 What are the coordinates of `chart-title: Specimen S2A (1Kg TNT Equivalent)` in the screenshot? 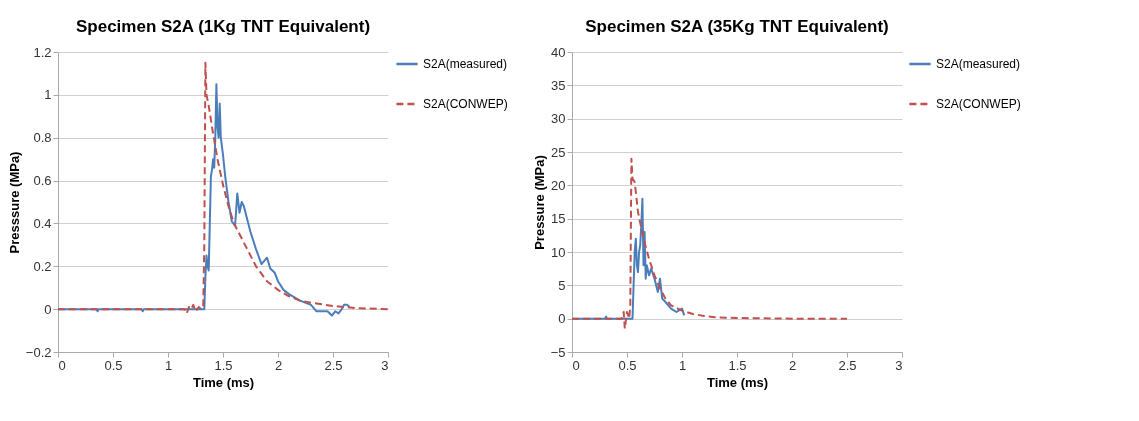 It's located at (223, 26).